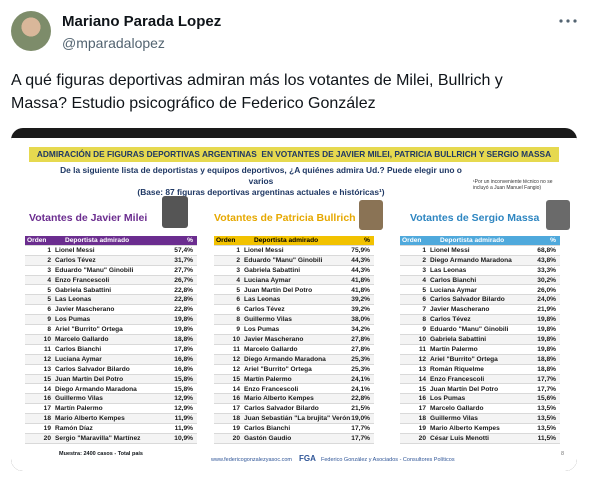  I want to click on percent-cell: 41,8%, so click(360, 290).